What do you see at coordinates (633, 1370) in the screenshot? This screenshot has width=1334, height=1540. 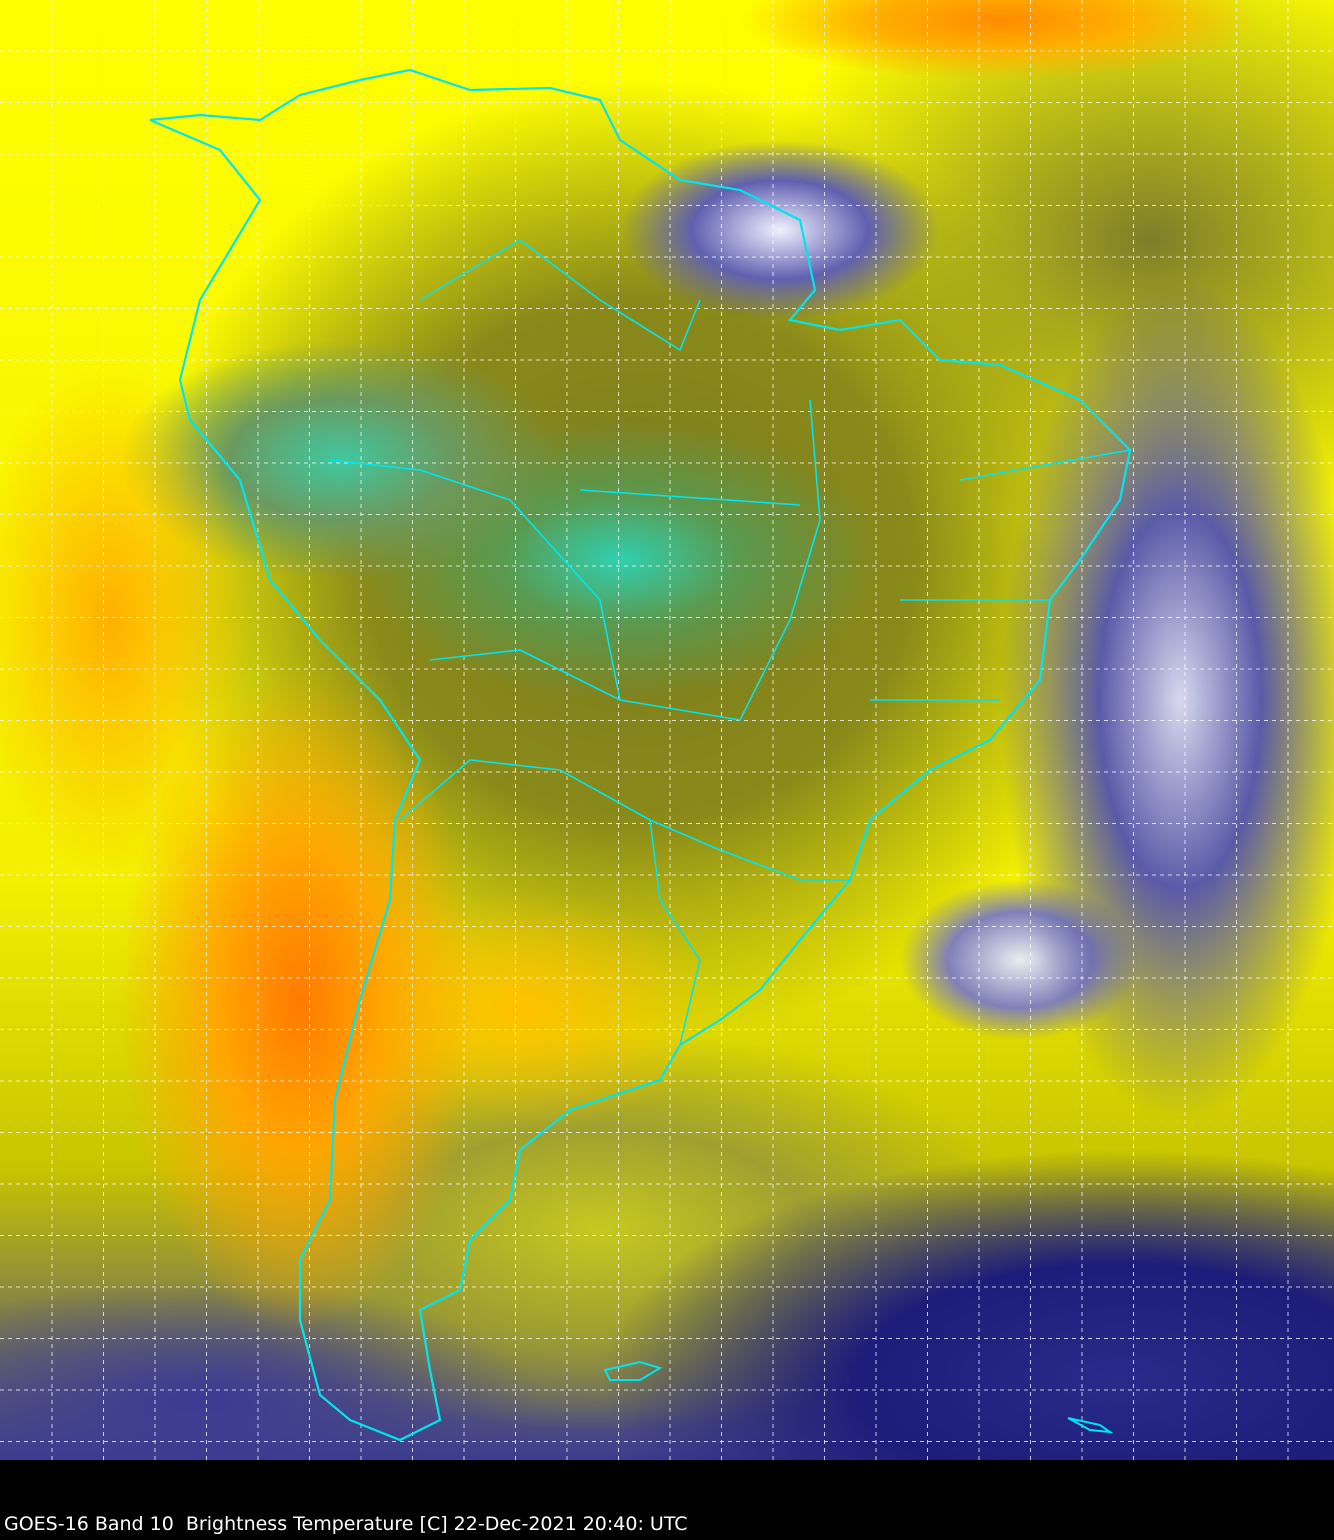 I see `falkland-islands` at bounding box center [633, 1370].